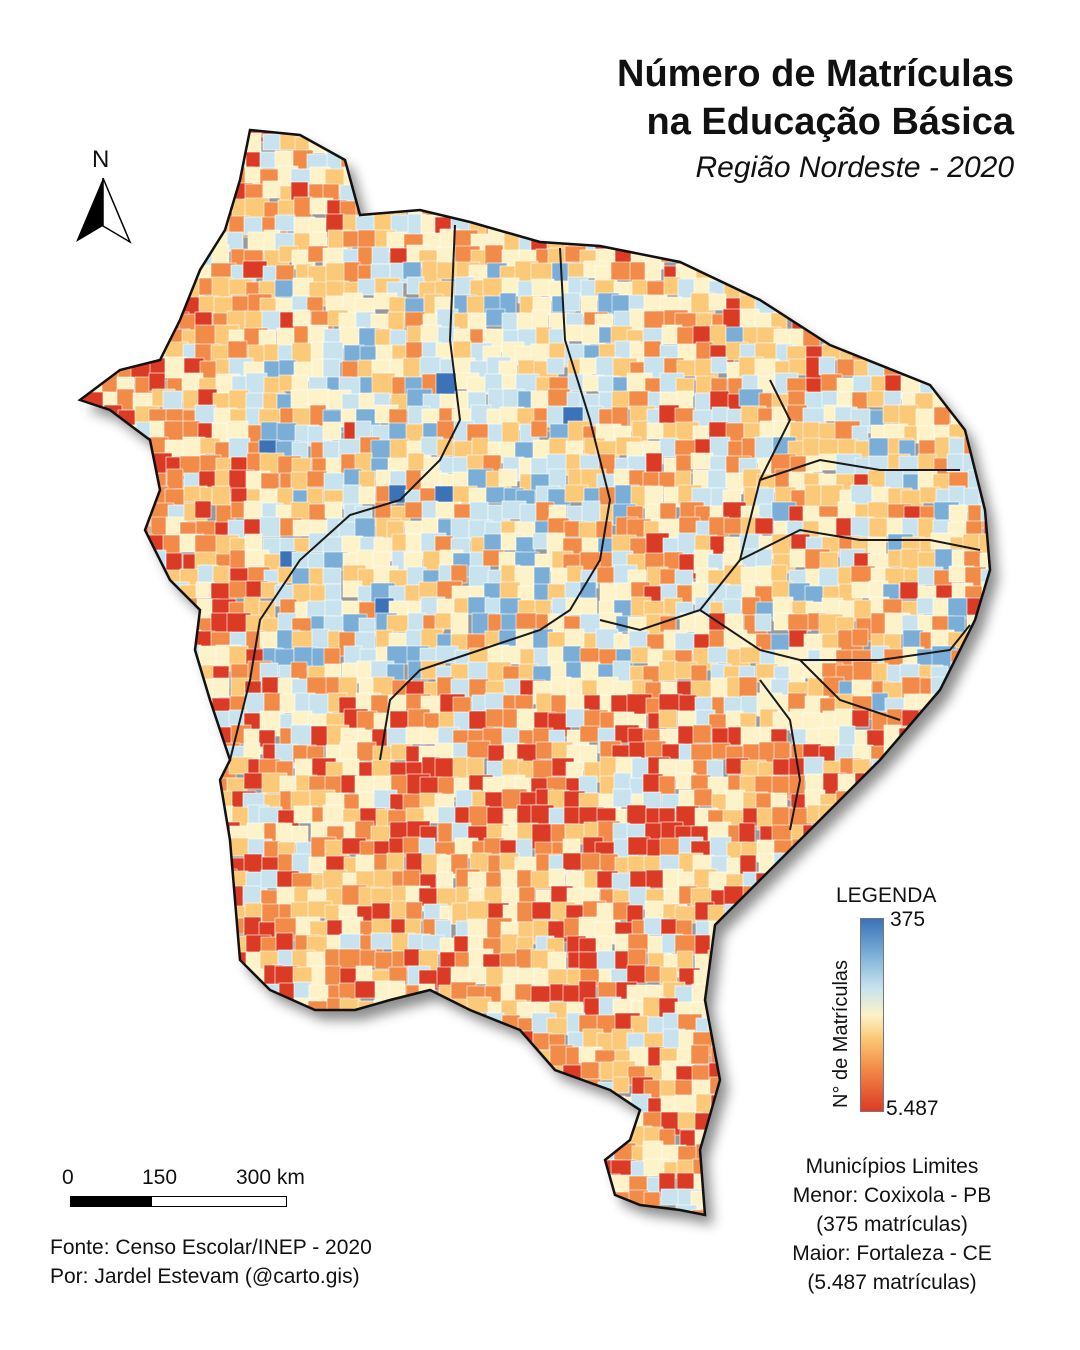  What do you see at coordinates (892, 1224) in the screenshot?
I see `limits-min-value: (375 matrículas)` at bounding box center [892, 1224].